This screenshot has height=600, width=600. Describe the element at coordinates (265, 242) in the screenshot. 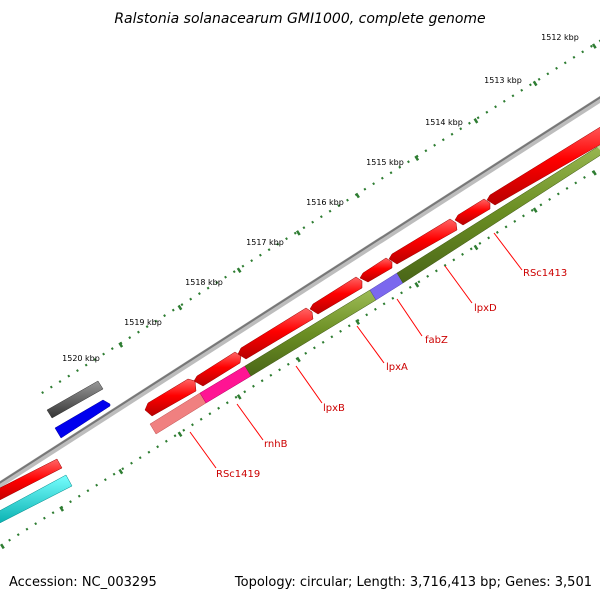

I see `tick-label: 1517 kbp` at that location.